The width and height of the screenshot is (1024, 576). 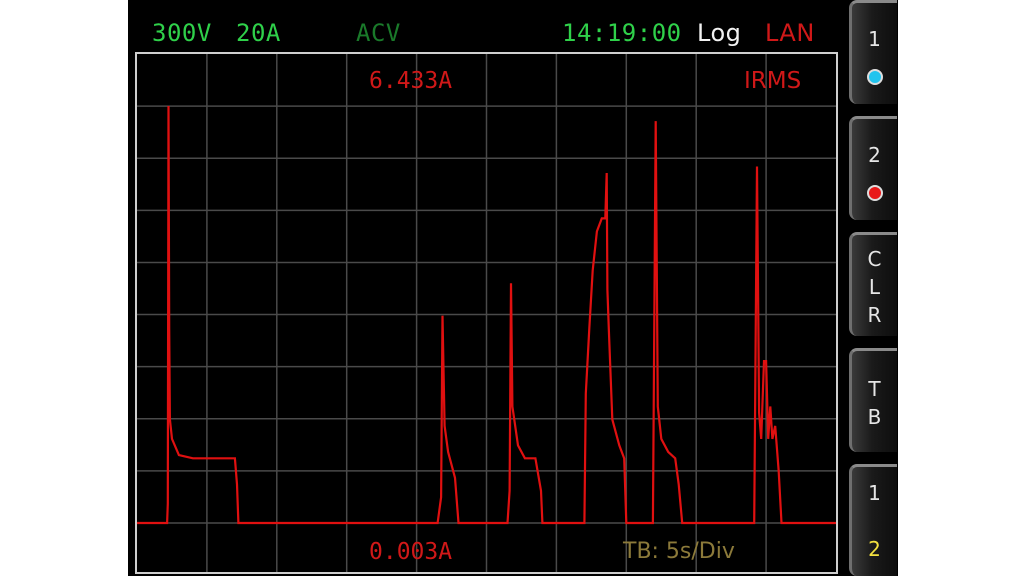 What do you see at coordinates (719, 33) in the screenshot?
I see `log-indicator: Log` at bounding box center [719, 33].